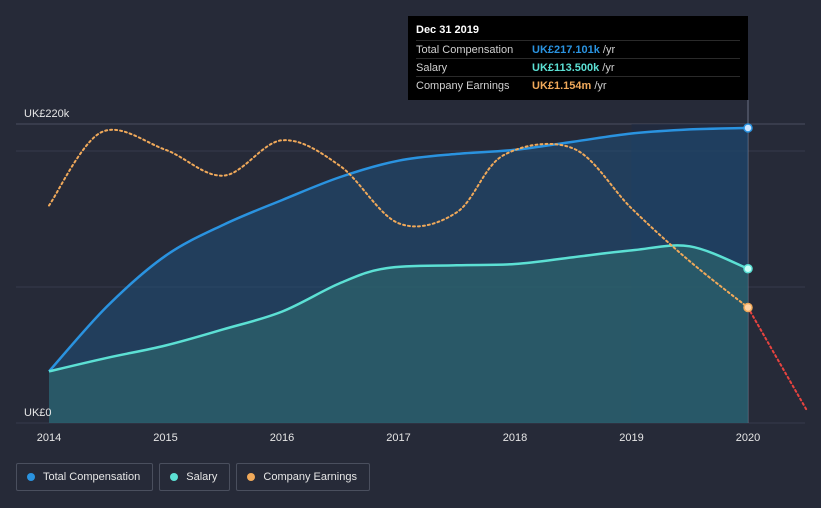 This screenshot has height=508, width=821. What do you see at coordinates (447, 30) in the screenshot?
I see `tooltip-date: Dec 31 2019` at bounding box center [447, 30].